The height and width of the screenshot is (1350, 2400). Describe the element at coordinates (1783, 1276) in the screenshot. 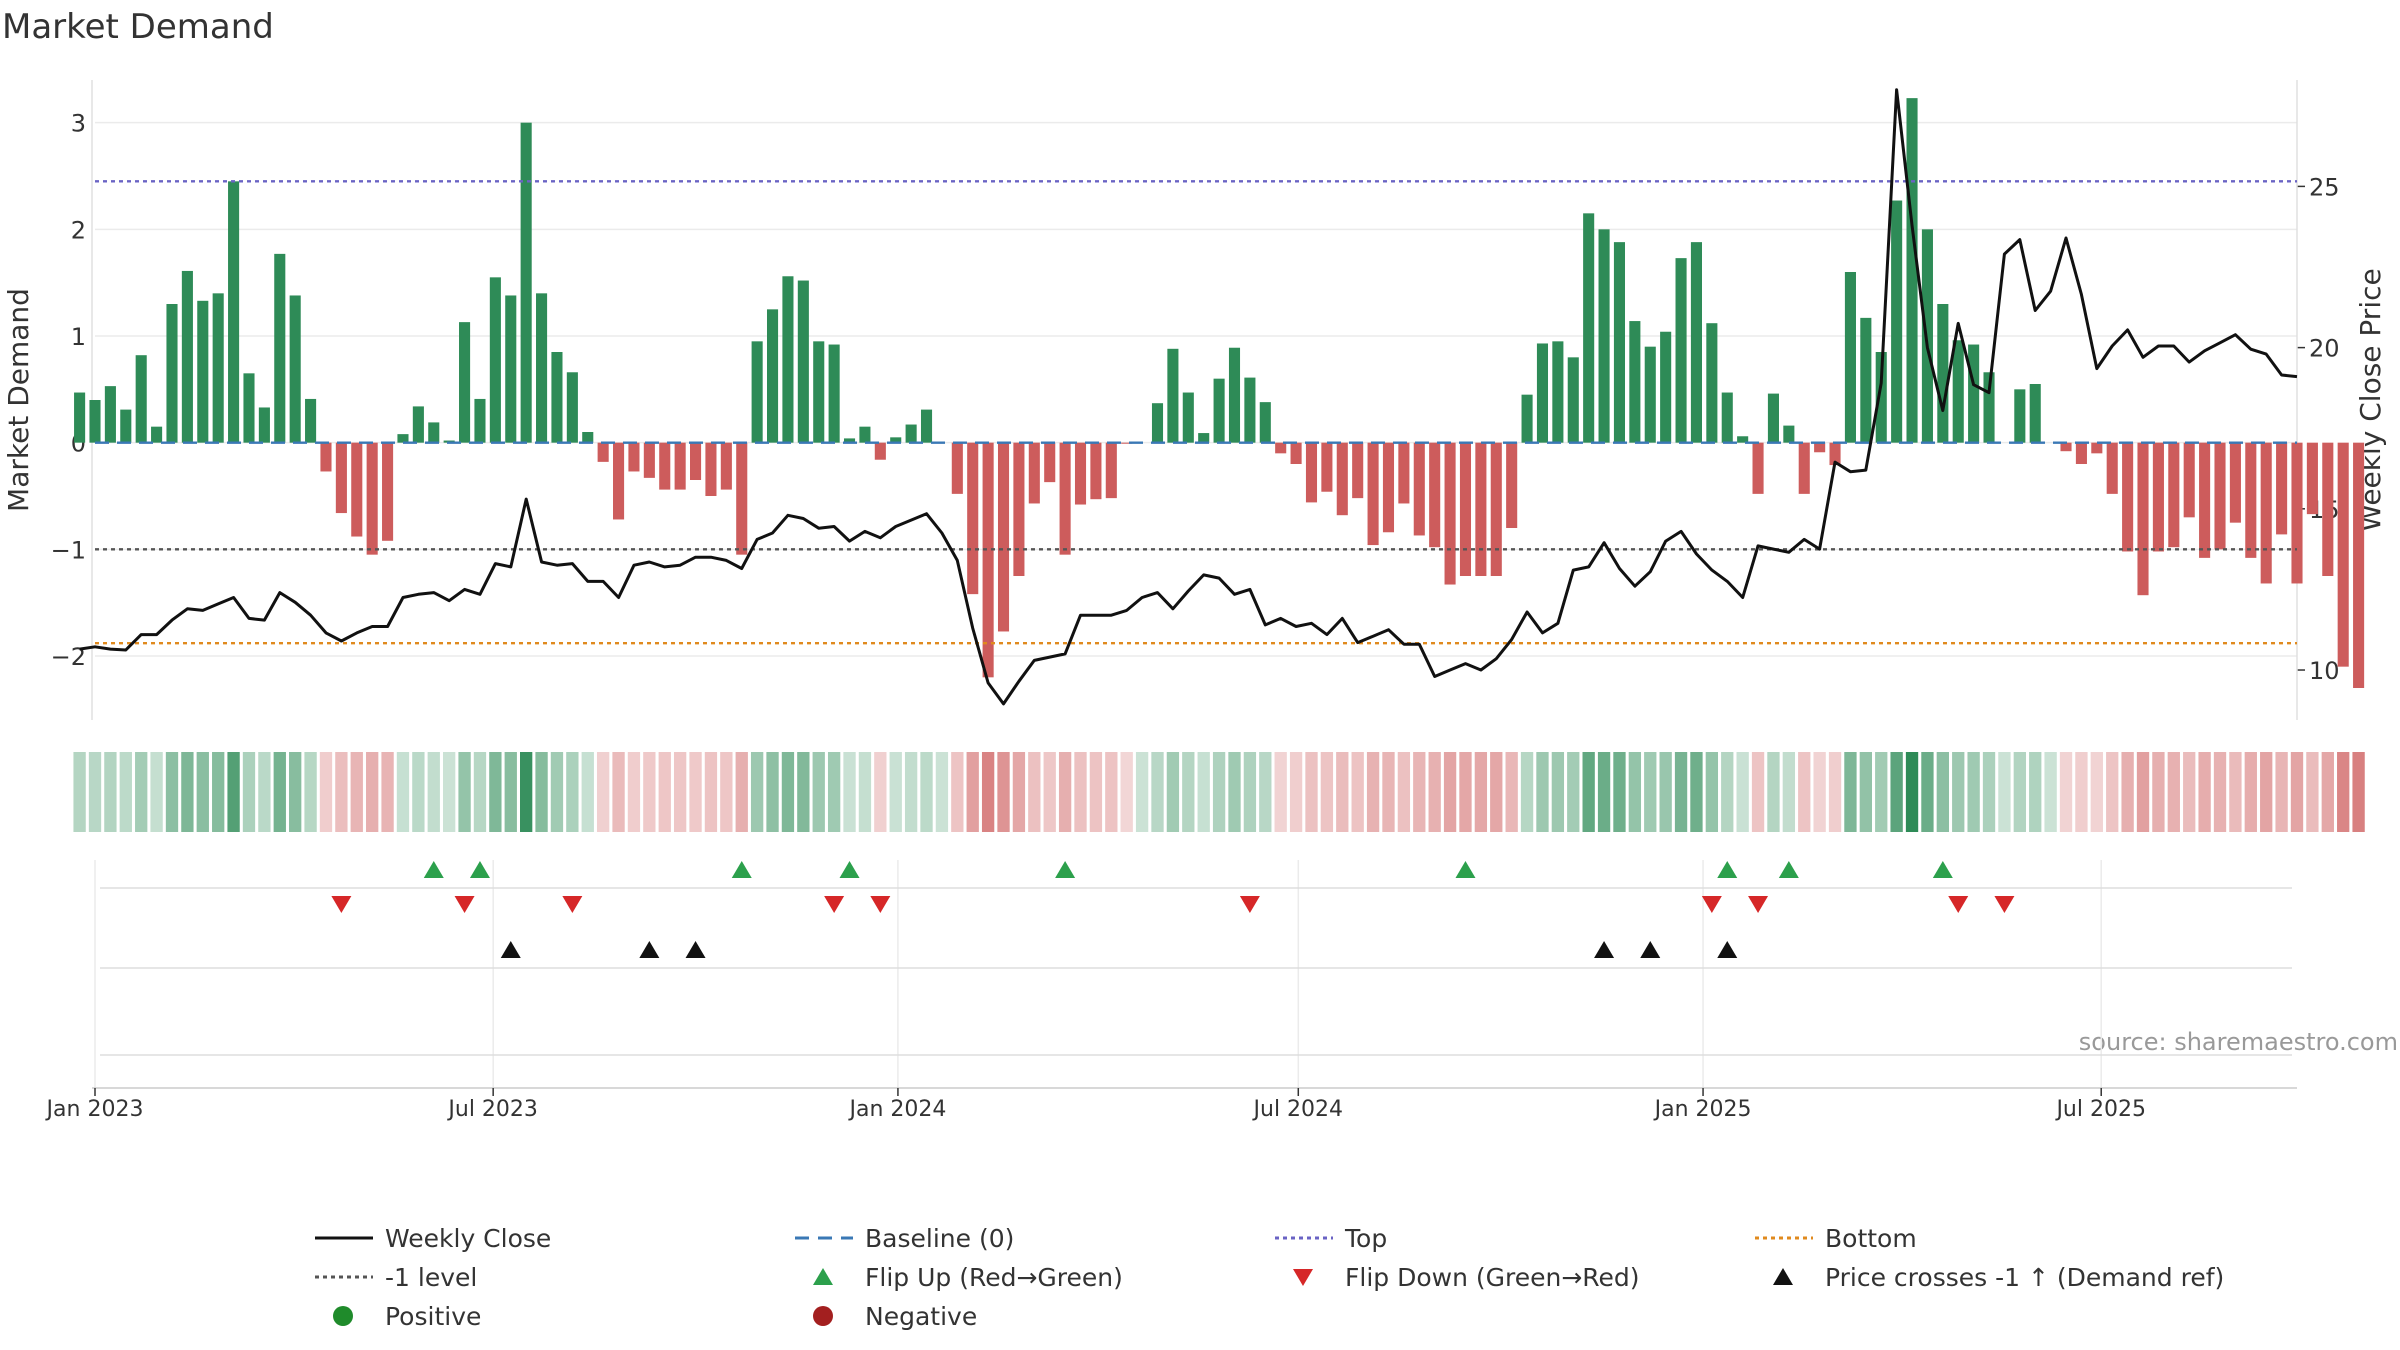

I see `legend-symbol-triangle-up` at that location.